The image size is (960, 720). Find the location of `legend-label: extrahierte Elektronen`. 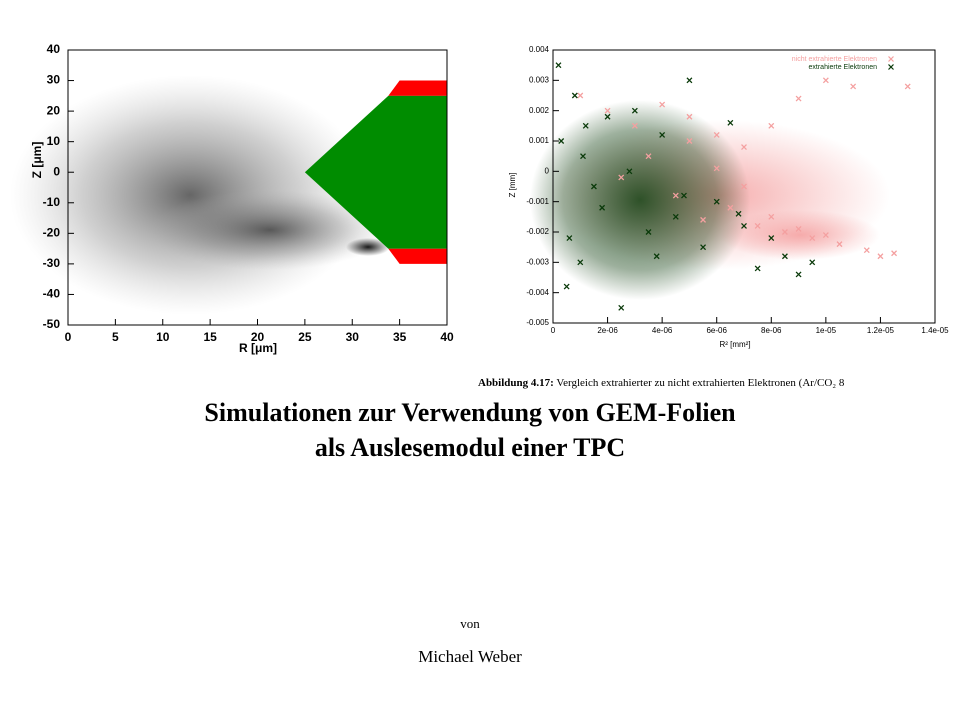

legend-label: extrahierte Elektronen is located at coordinates (843, 67).